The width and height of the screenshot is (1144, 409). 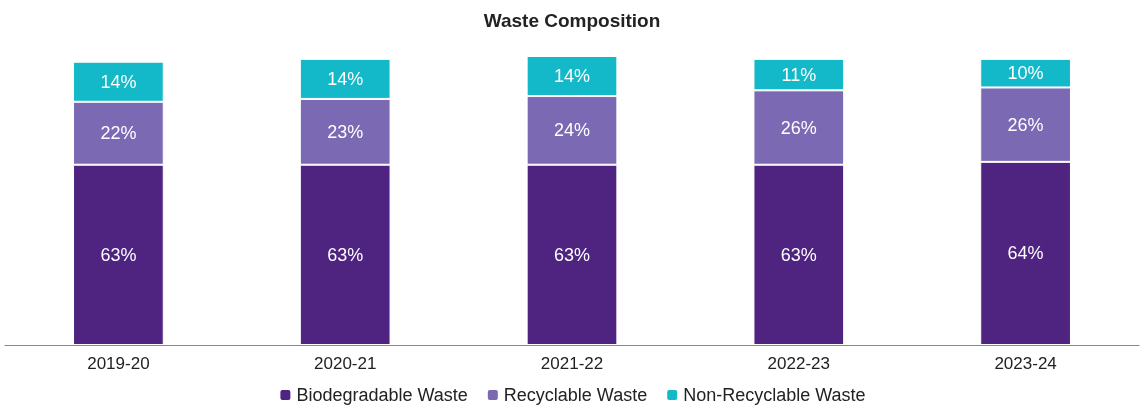 What do you see at coordinates (572, 20) in the screenshot?
I see `chart-title: Waste Composition` at bounding box center [572, 20].